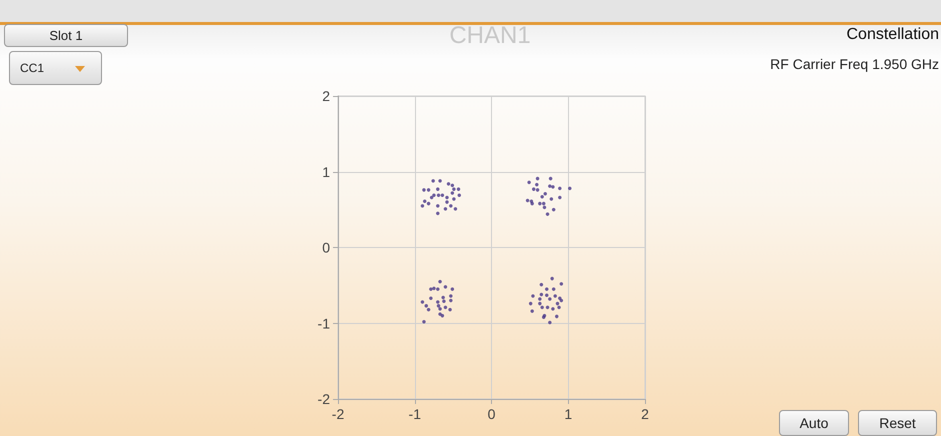 This screenshot has height=436, width=941. What do you see at coordinates (897, 423) in the screenshot?
I see `text: Reset` at bounding box center [897, 423].